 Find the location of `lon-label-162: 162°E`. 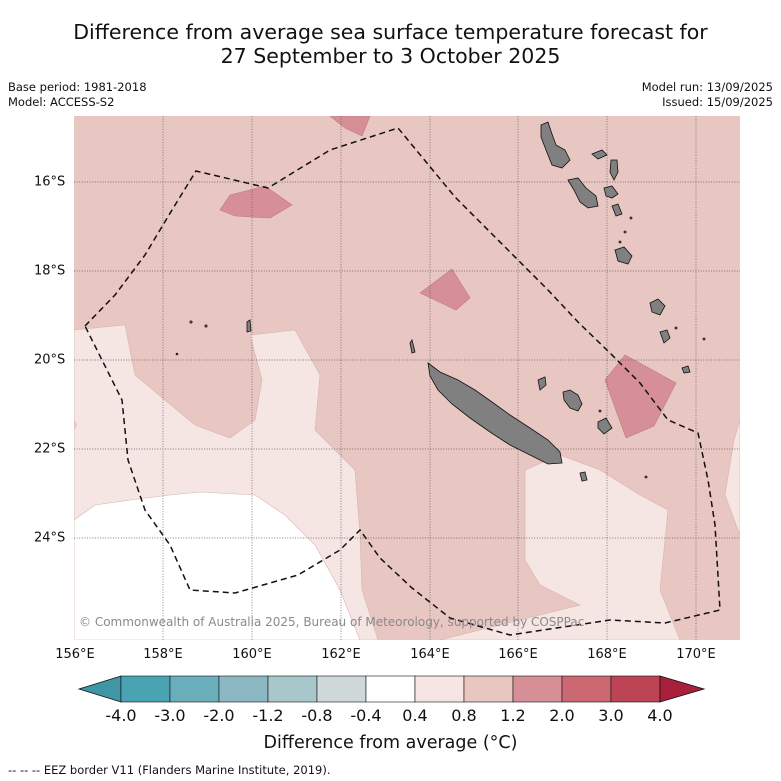

lon-label-162: 162°E is located at coordinates (341, 654).